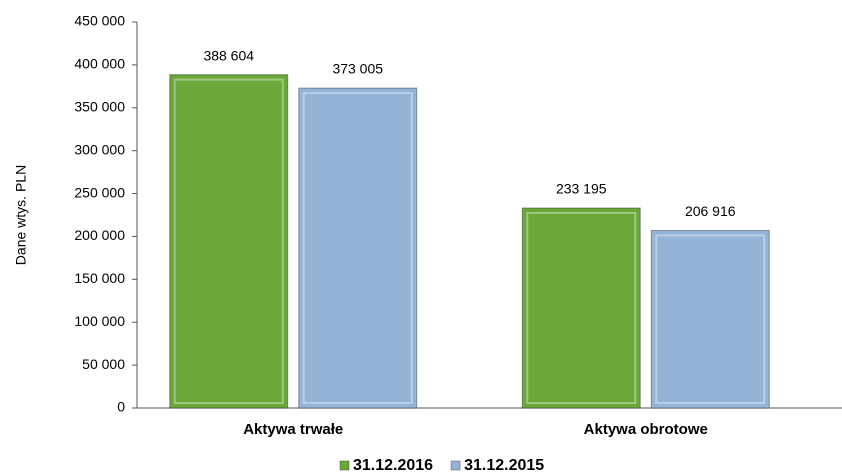  I want to click on y-tick-label: 400 000, so click(99, 64).